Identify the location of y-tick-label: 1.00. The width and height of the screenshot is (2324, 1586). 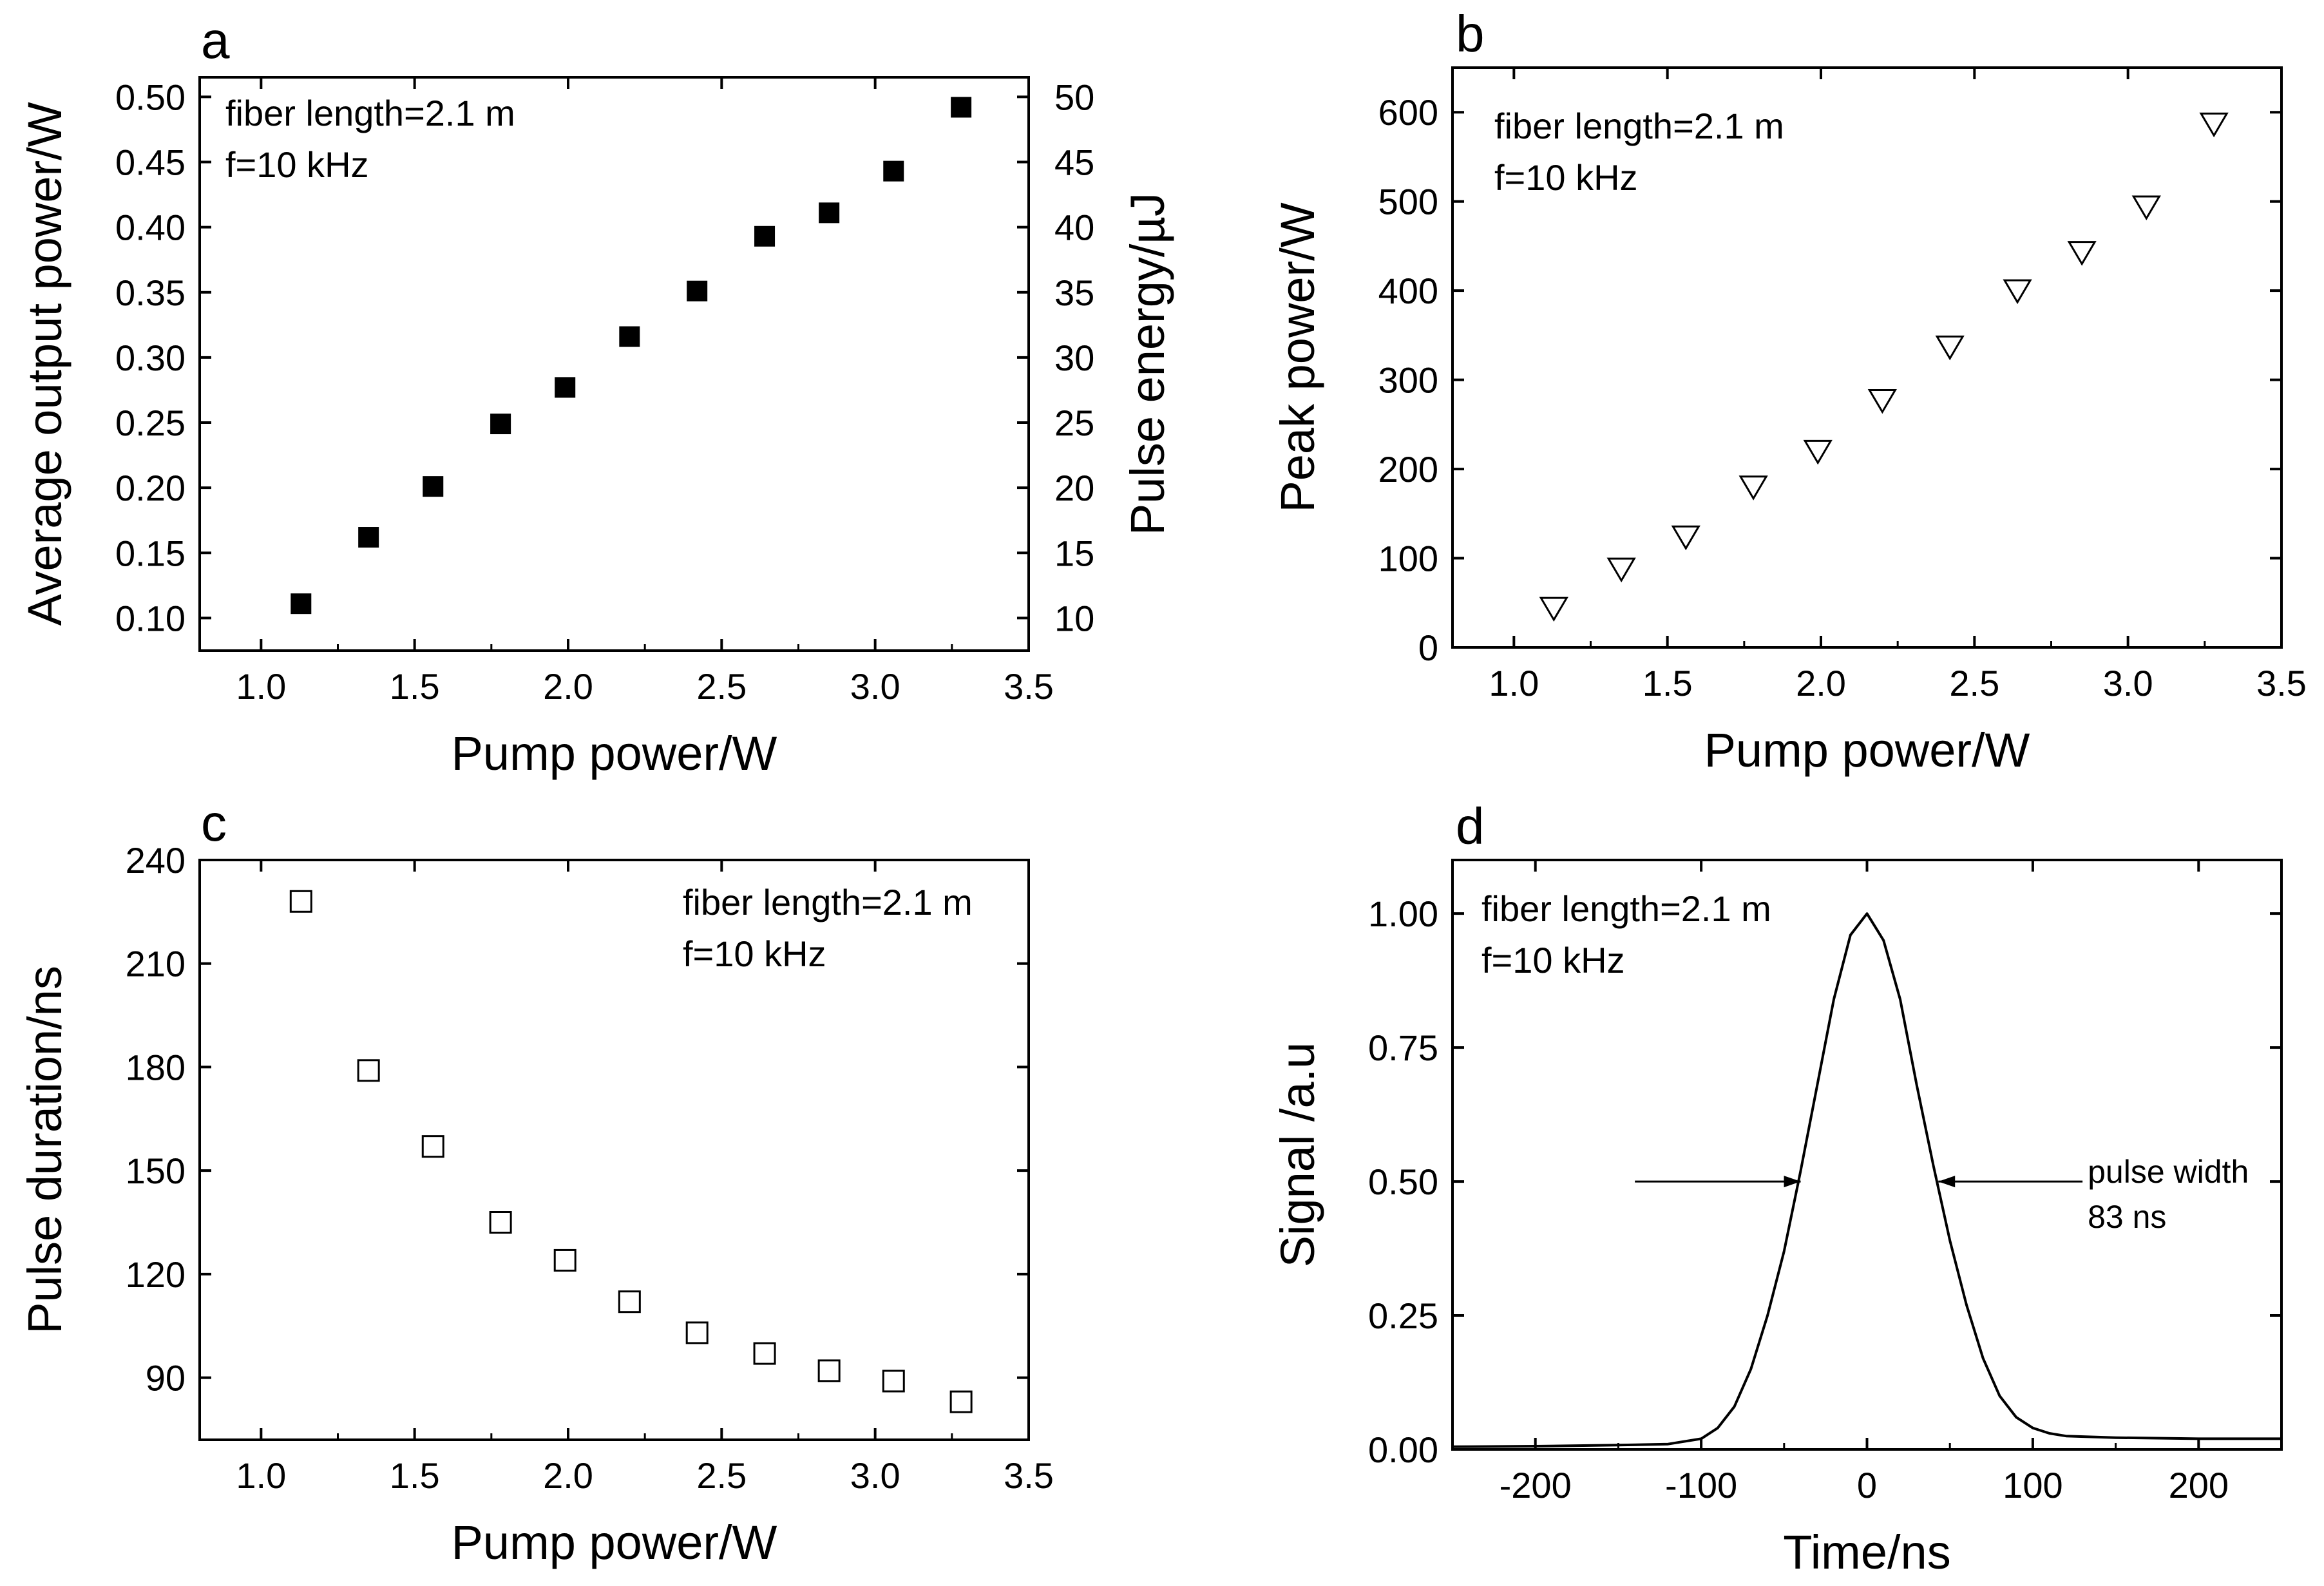
(1403, 913).